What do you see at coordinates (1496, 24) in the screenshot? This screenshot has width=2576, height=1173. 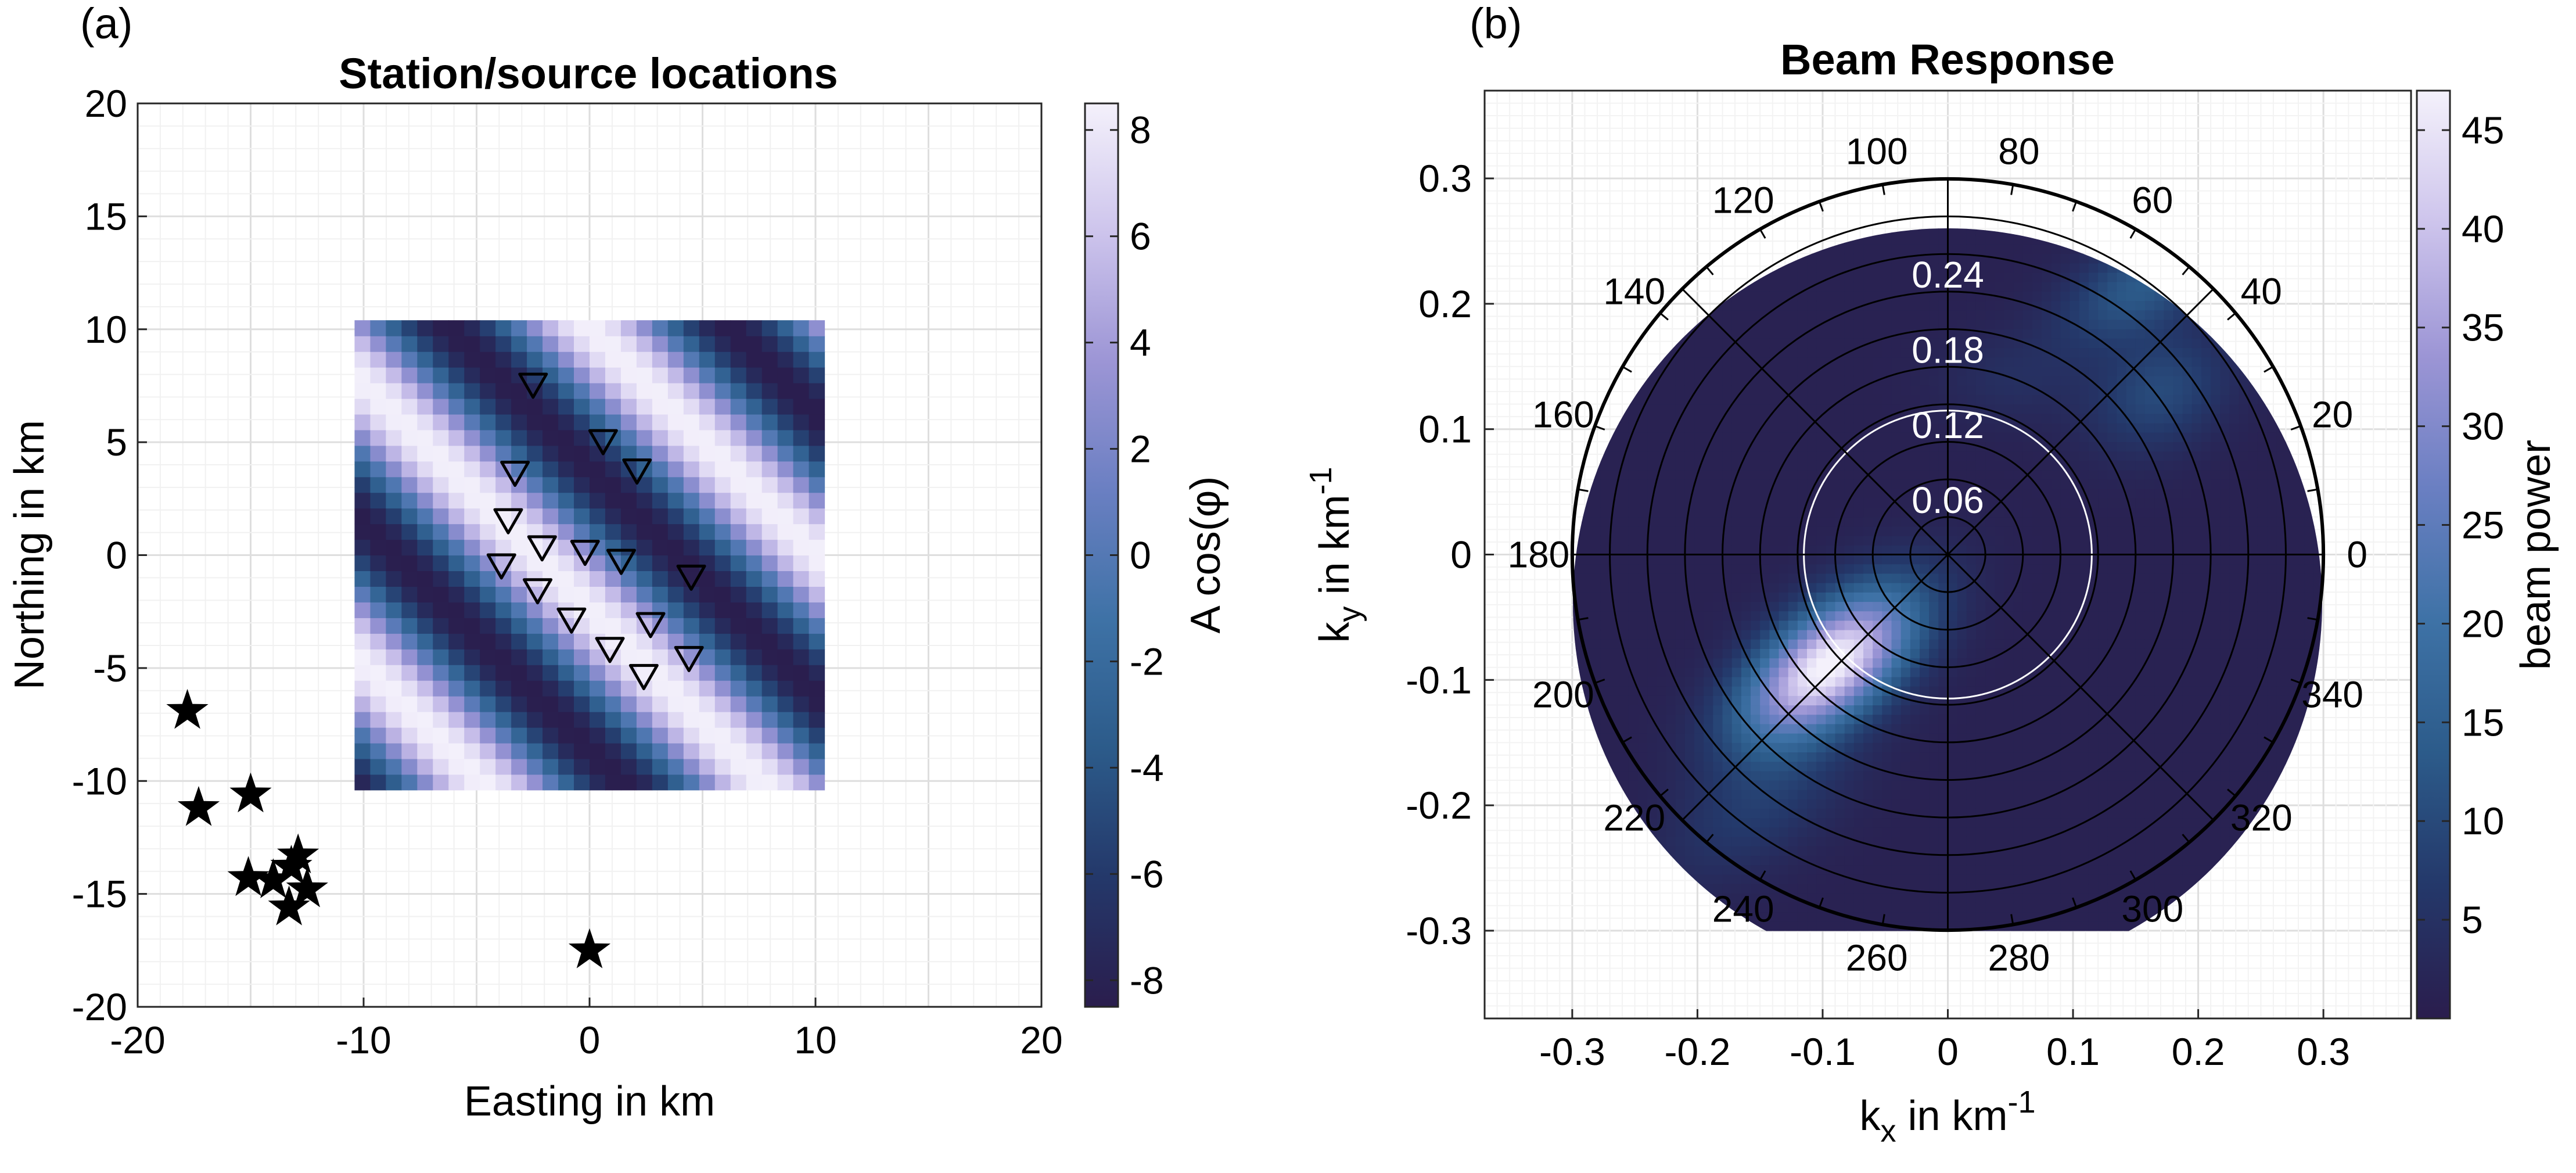 I see `panel-b-label: (b)` at bounding box center [1496, 24].